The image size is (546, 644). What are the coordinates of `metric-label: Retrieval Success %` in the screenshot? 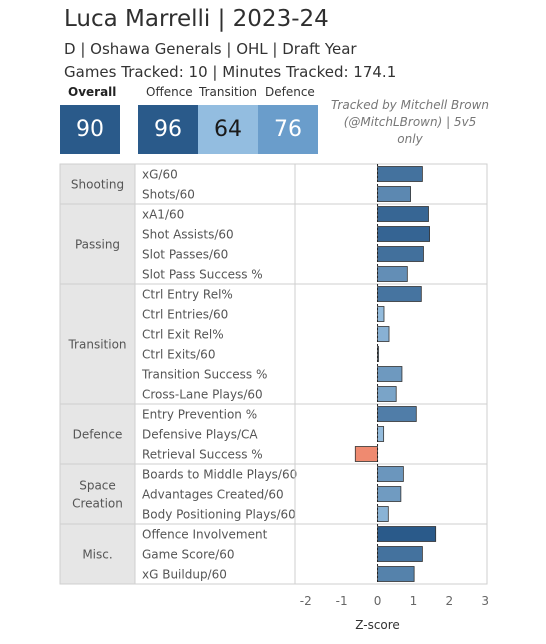 It's located at (202, 455).